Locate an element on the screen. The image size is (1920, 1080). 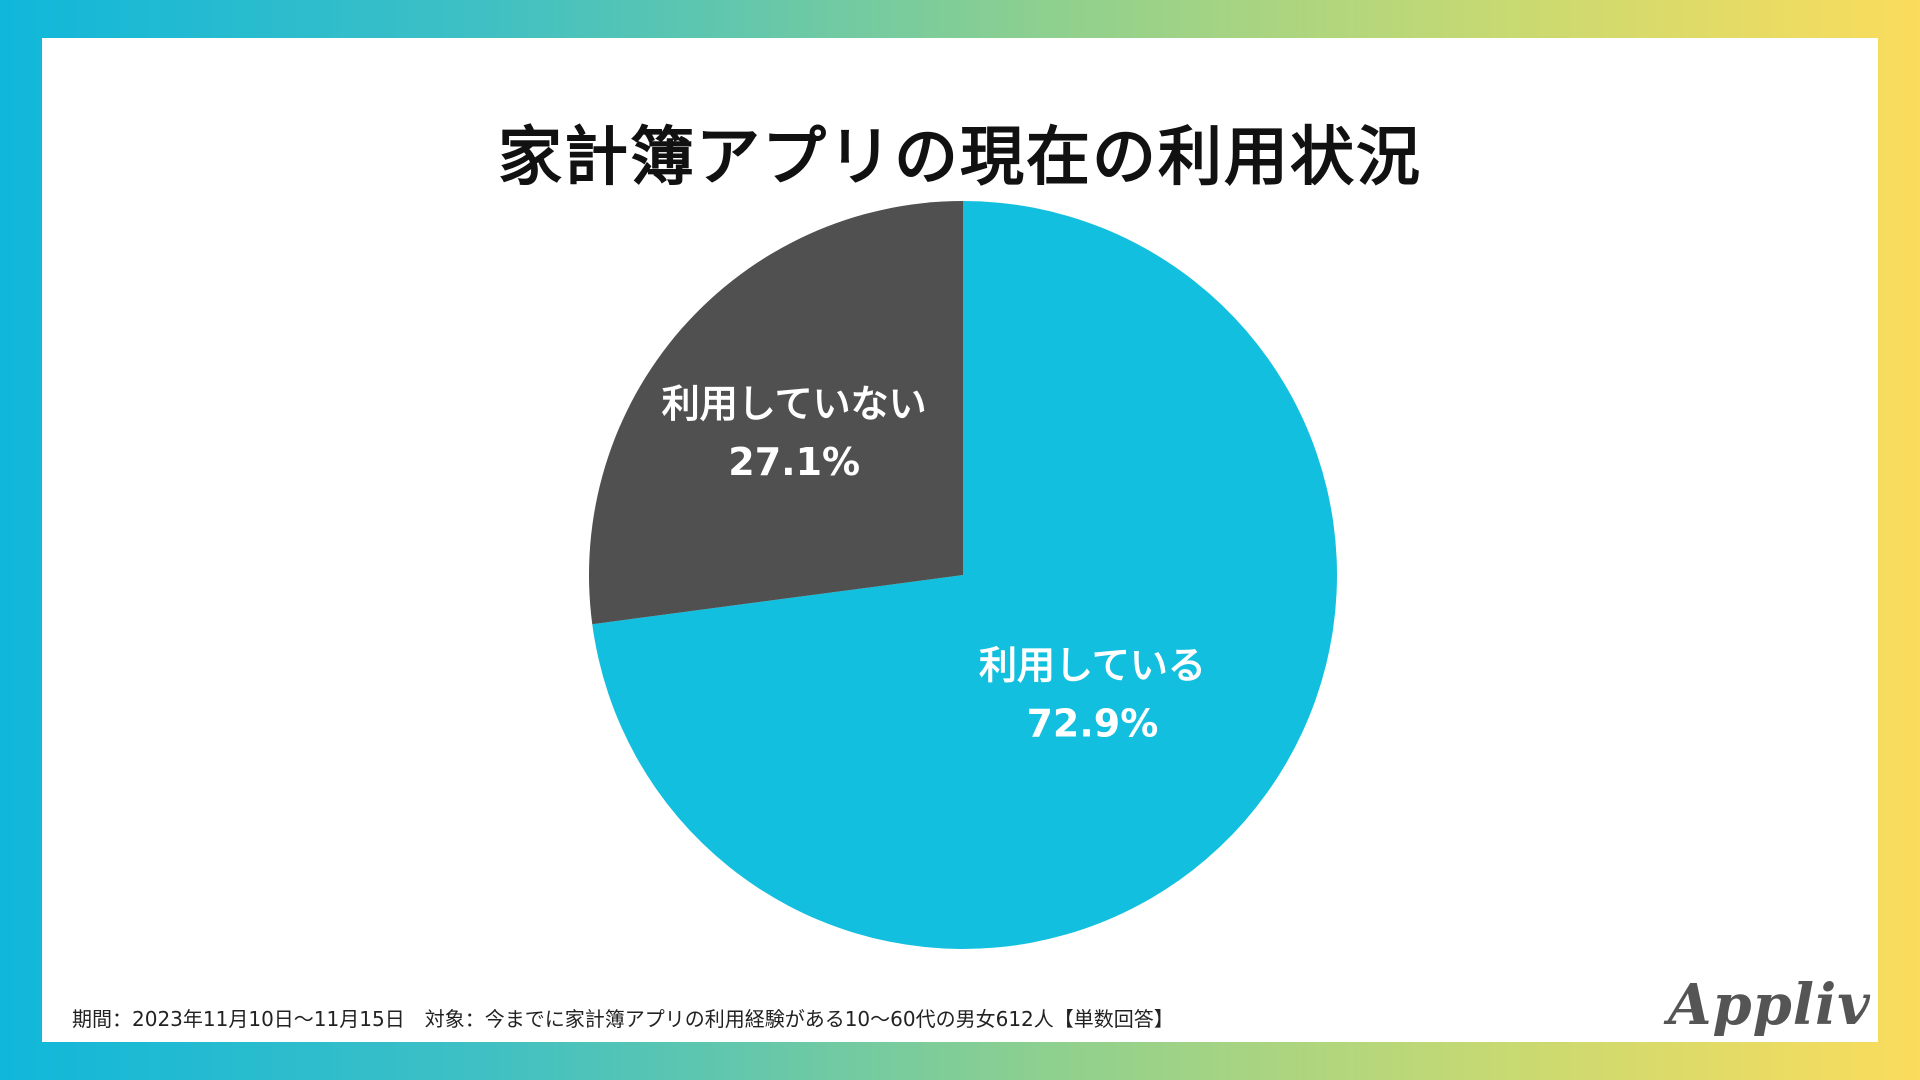
slice-label-0: 利用している is located at coordinates (1092, 665).